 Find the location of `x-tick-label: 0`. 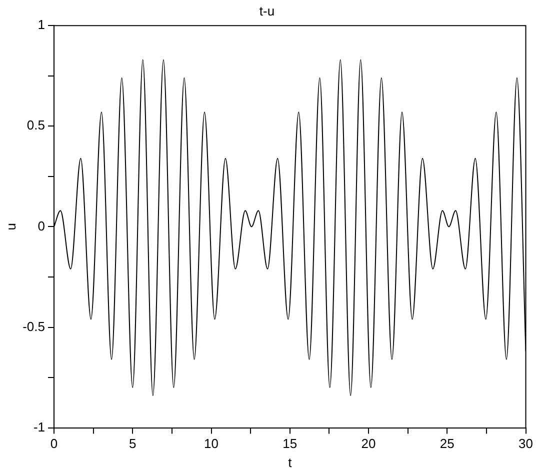

x-tick-label: 0 is located at coordinates (54, 444).